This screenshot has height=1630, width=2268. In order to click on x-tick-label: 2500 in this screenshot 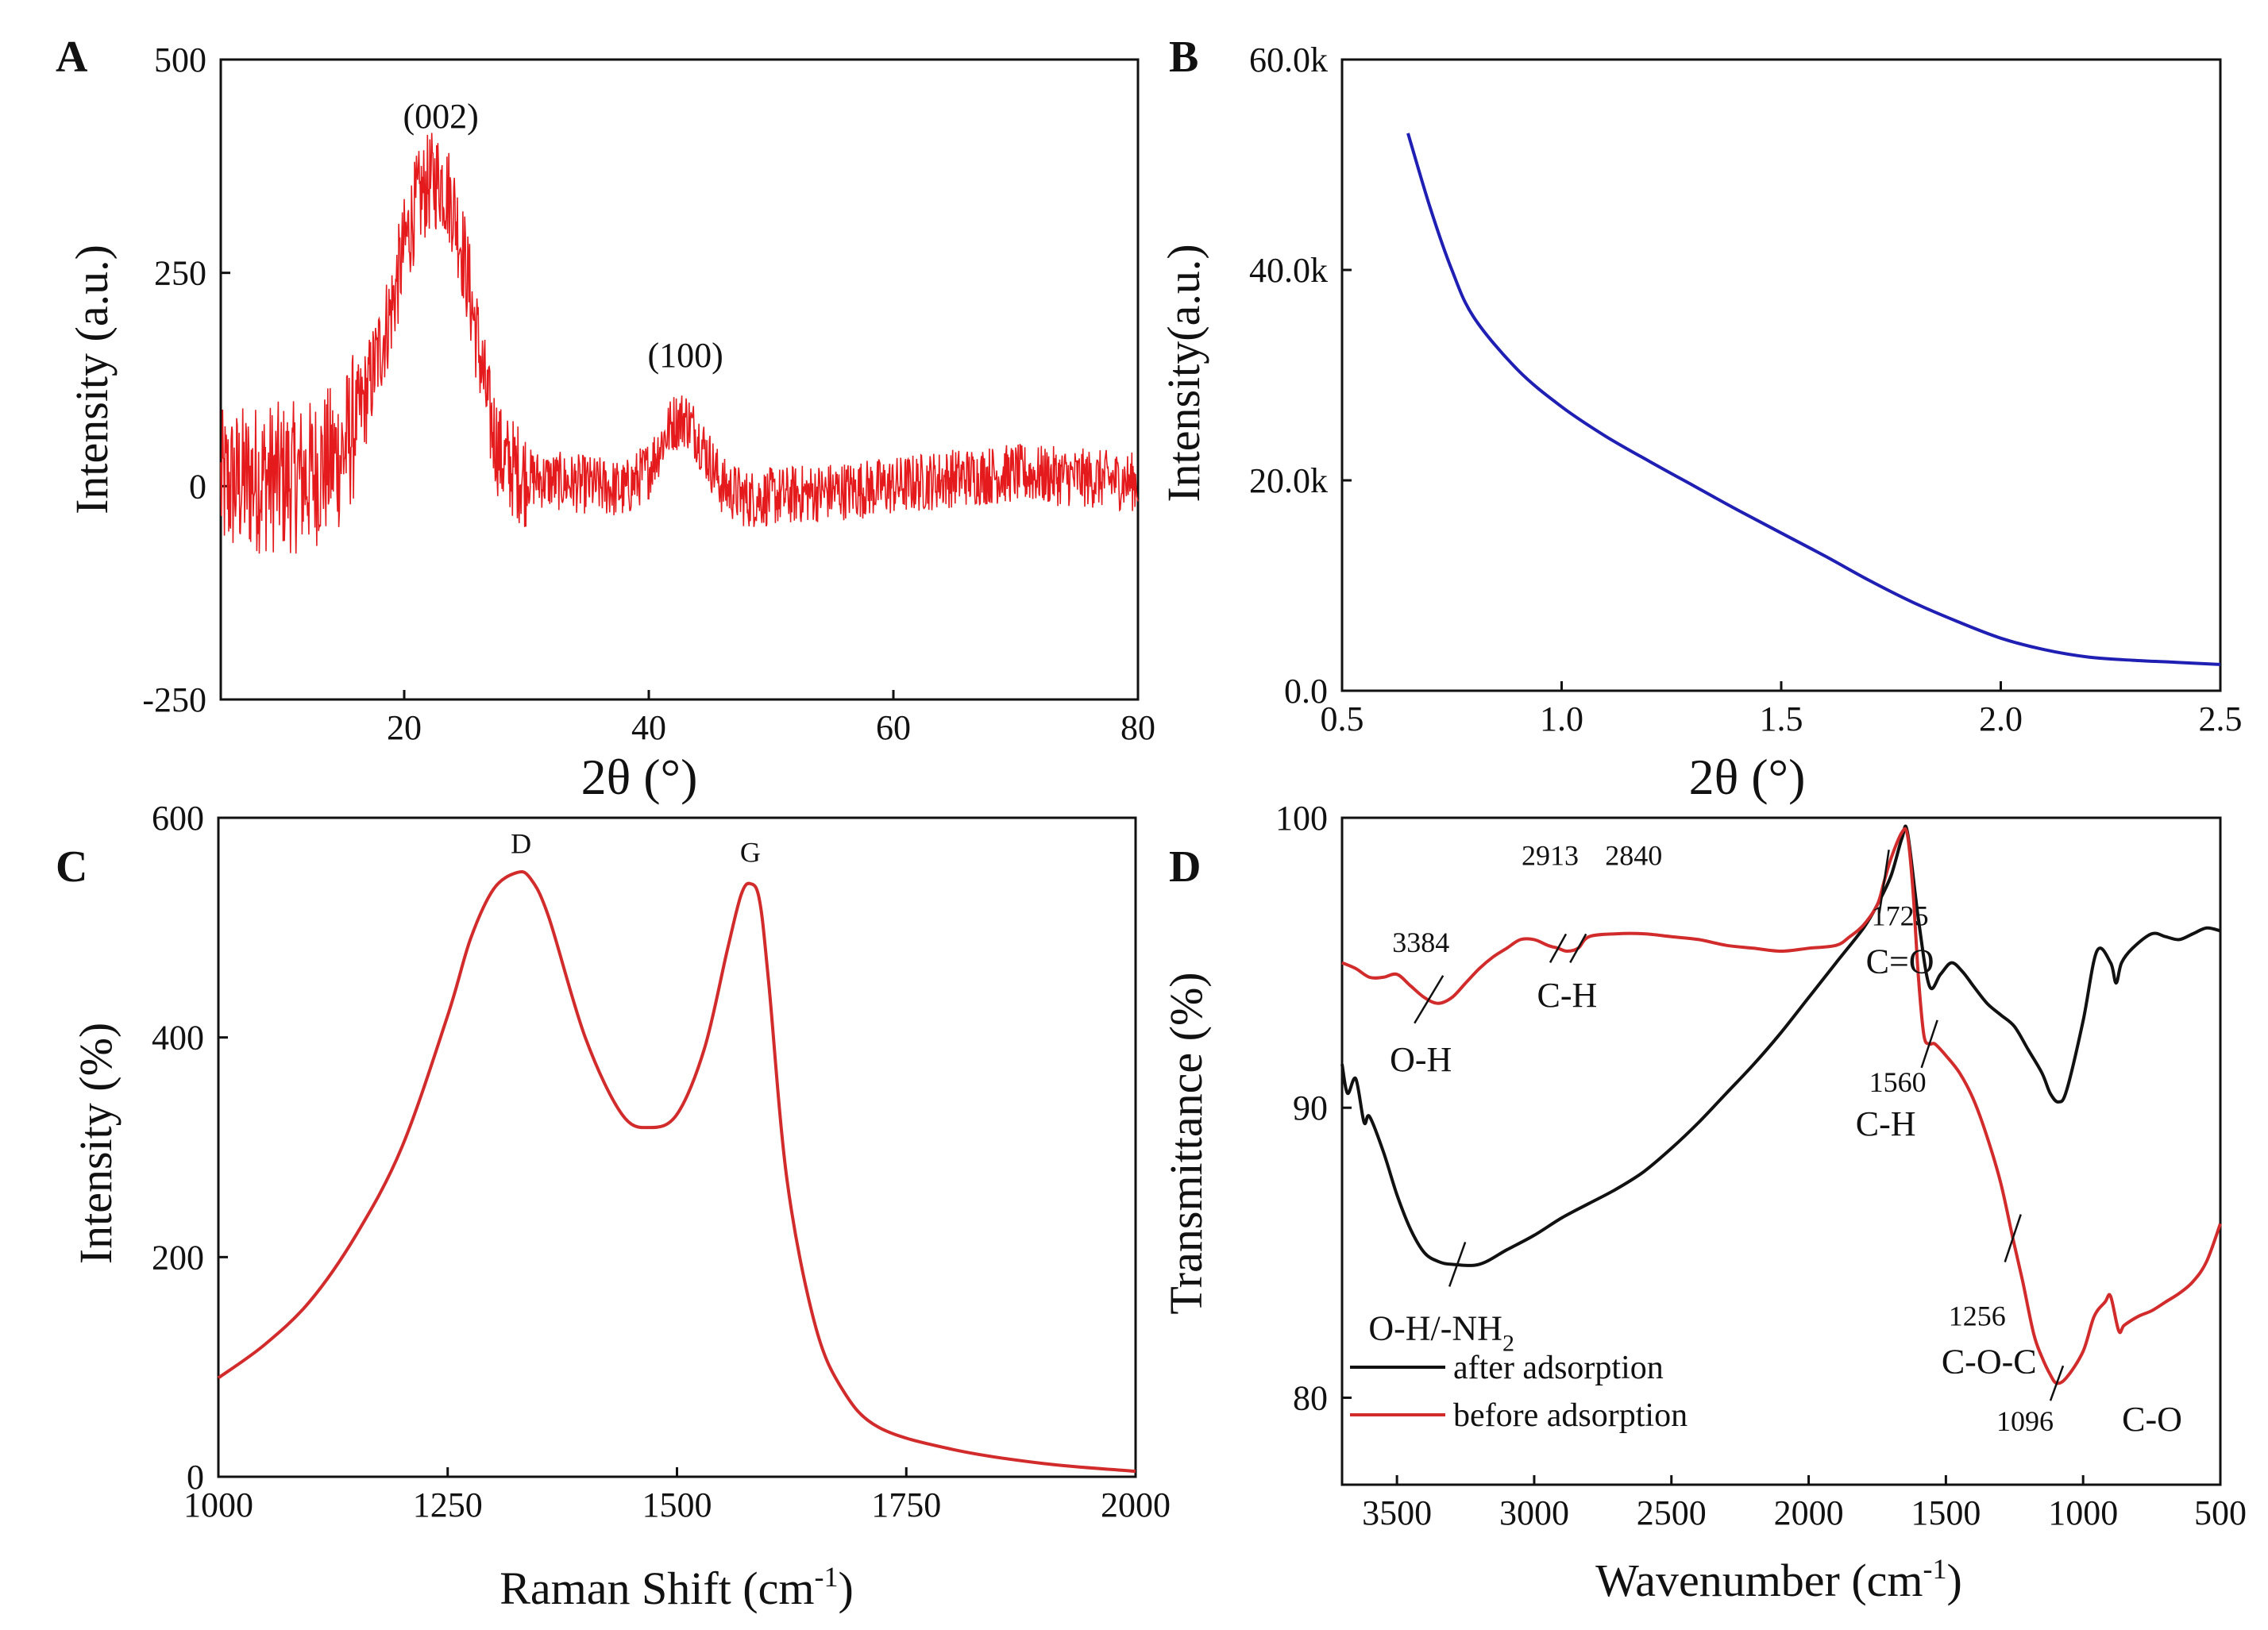, I will do `click(1672, 1512)`.